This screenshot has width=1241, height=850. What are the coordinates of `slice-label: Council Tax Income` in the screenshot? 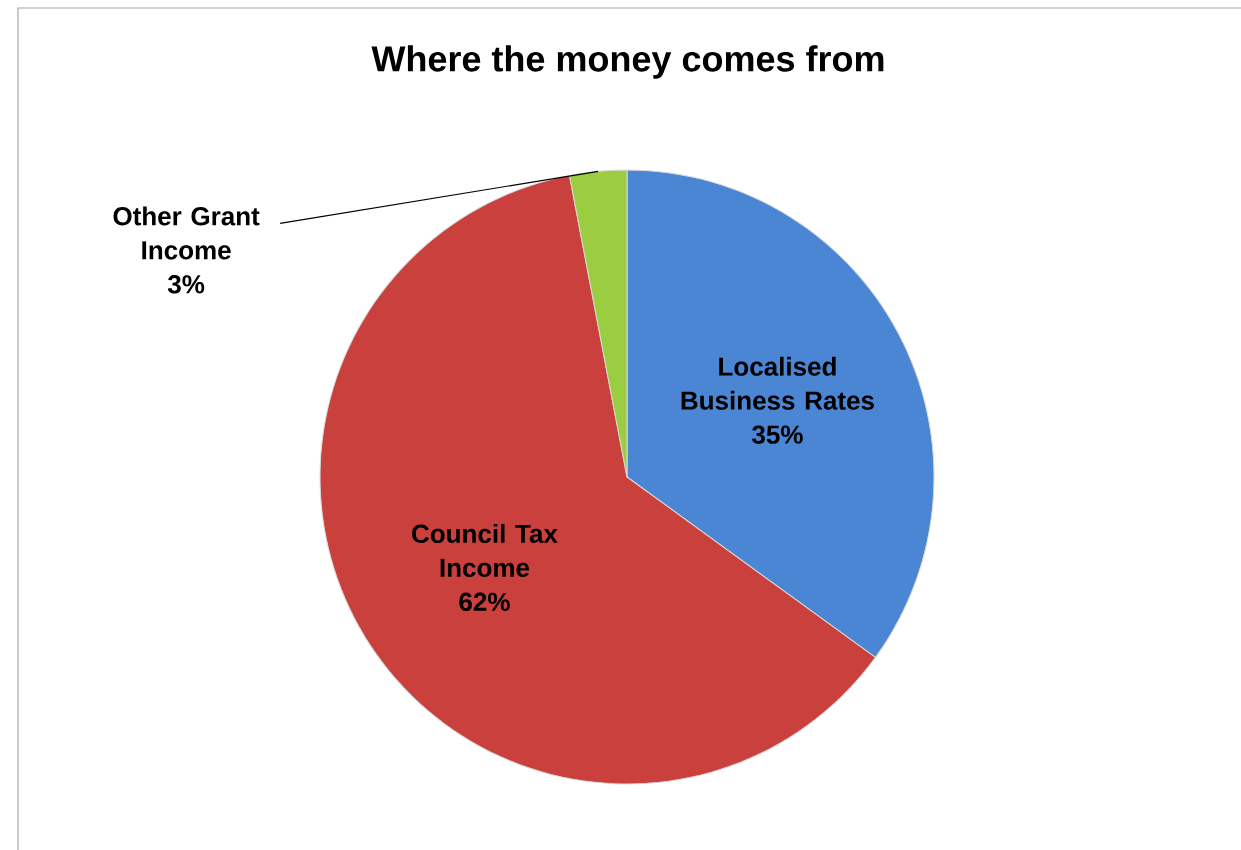 It's located at (485, 550).